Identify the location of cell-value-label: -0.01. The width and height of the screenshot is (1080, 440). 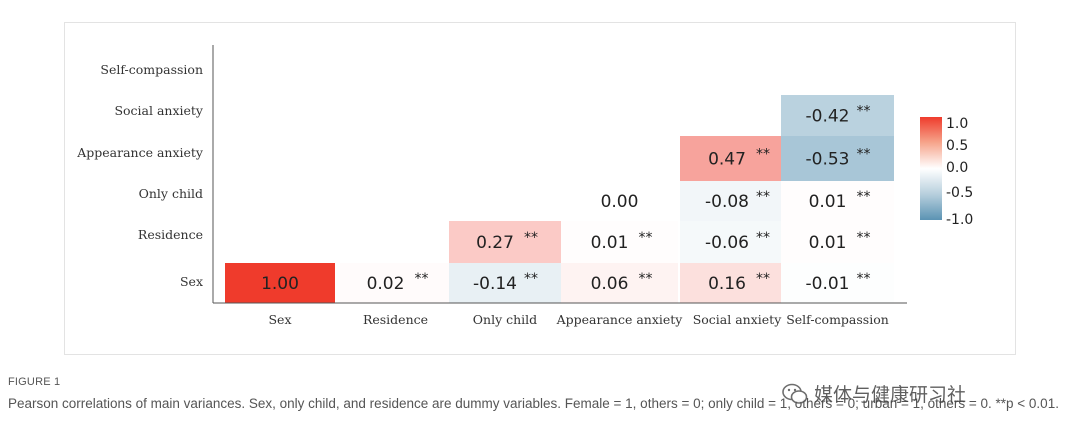
(828, 284).